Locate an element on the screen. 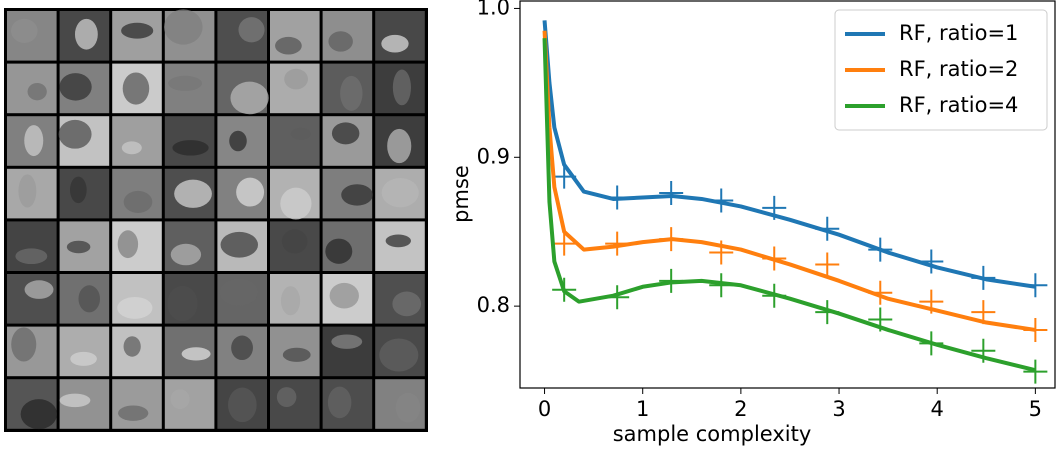 The image size is (1057, 452). x-tick-label: 1 is located at coordinates (642, 409).